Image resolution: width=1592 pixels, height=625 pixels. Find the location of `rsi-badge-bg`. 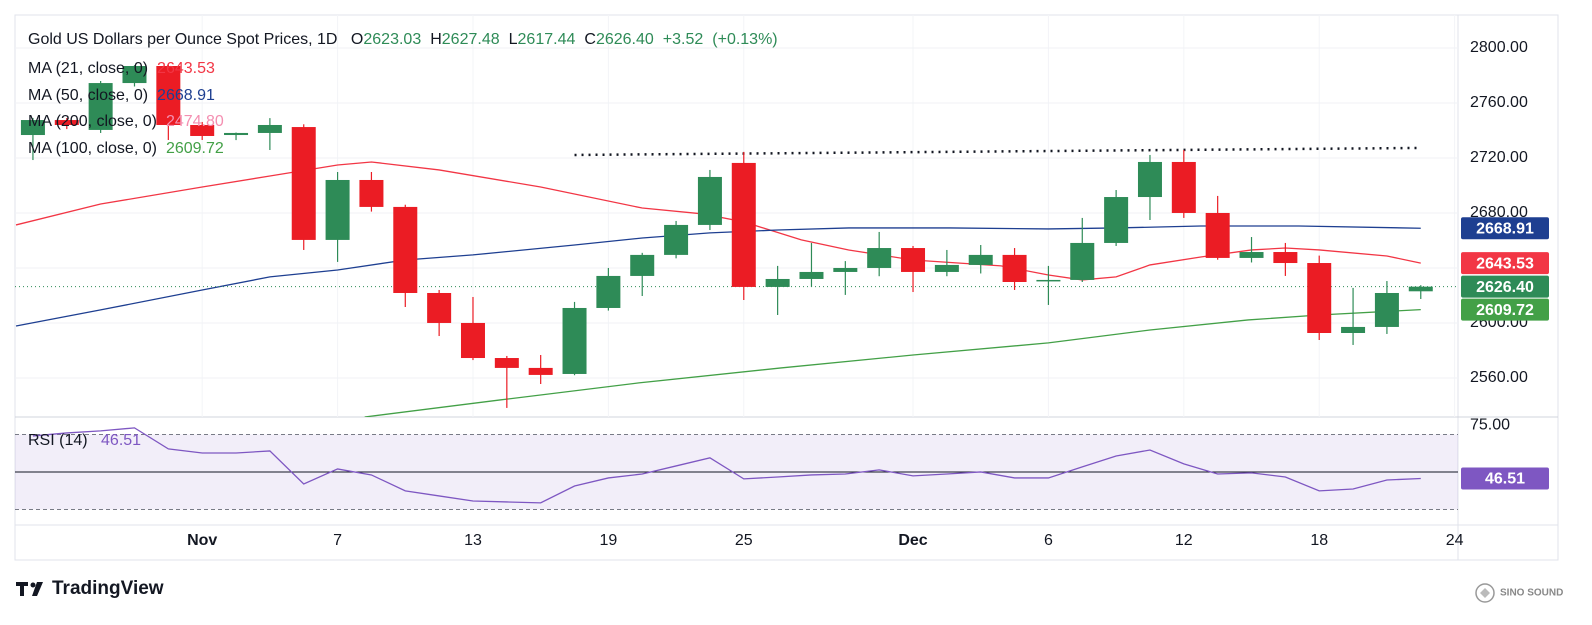

rsi-badge-bg is located at coordinates (1505, 478).